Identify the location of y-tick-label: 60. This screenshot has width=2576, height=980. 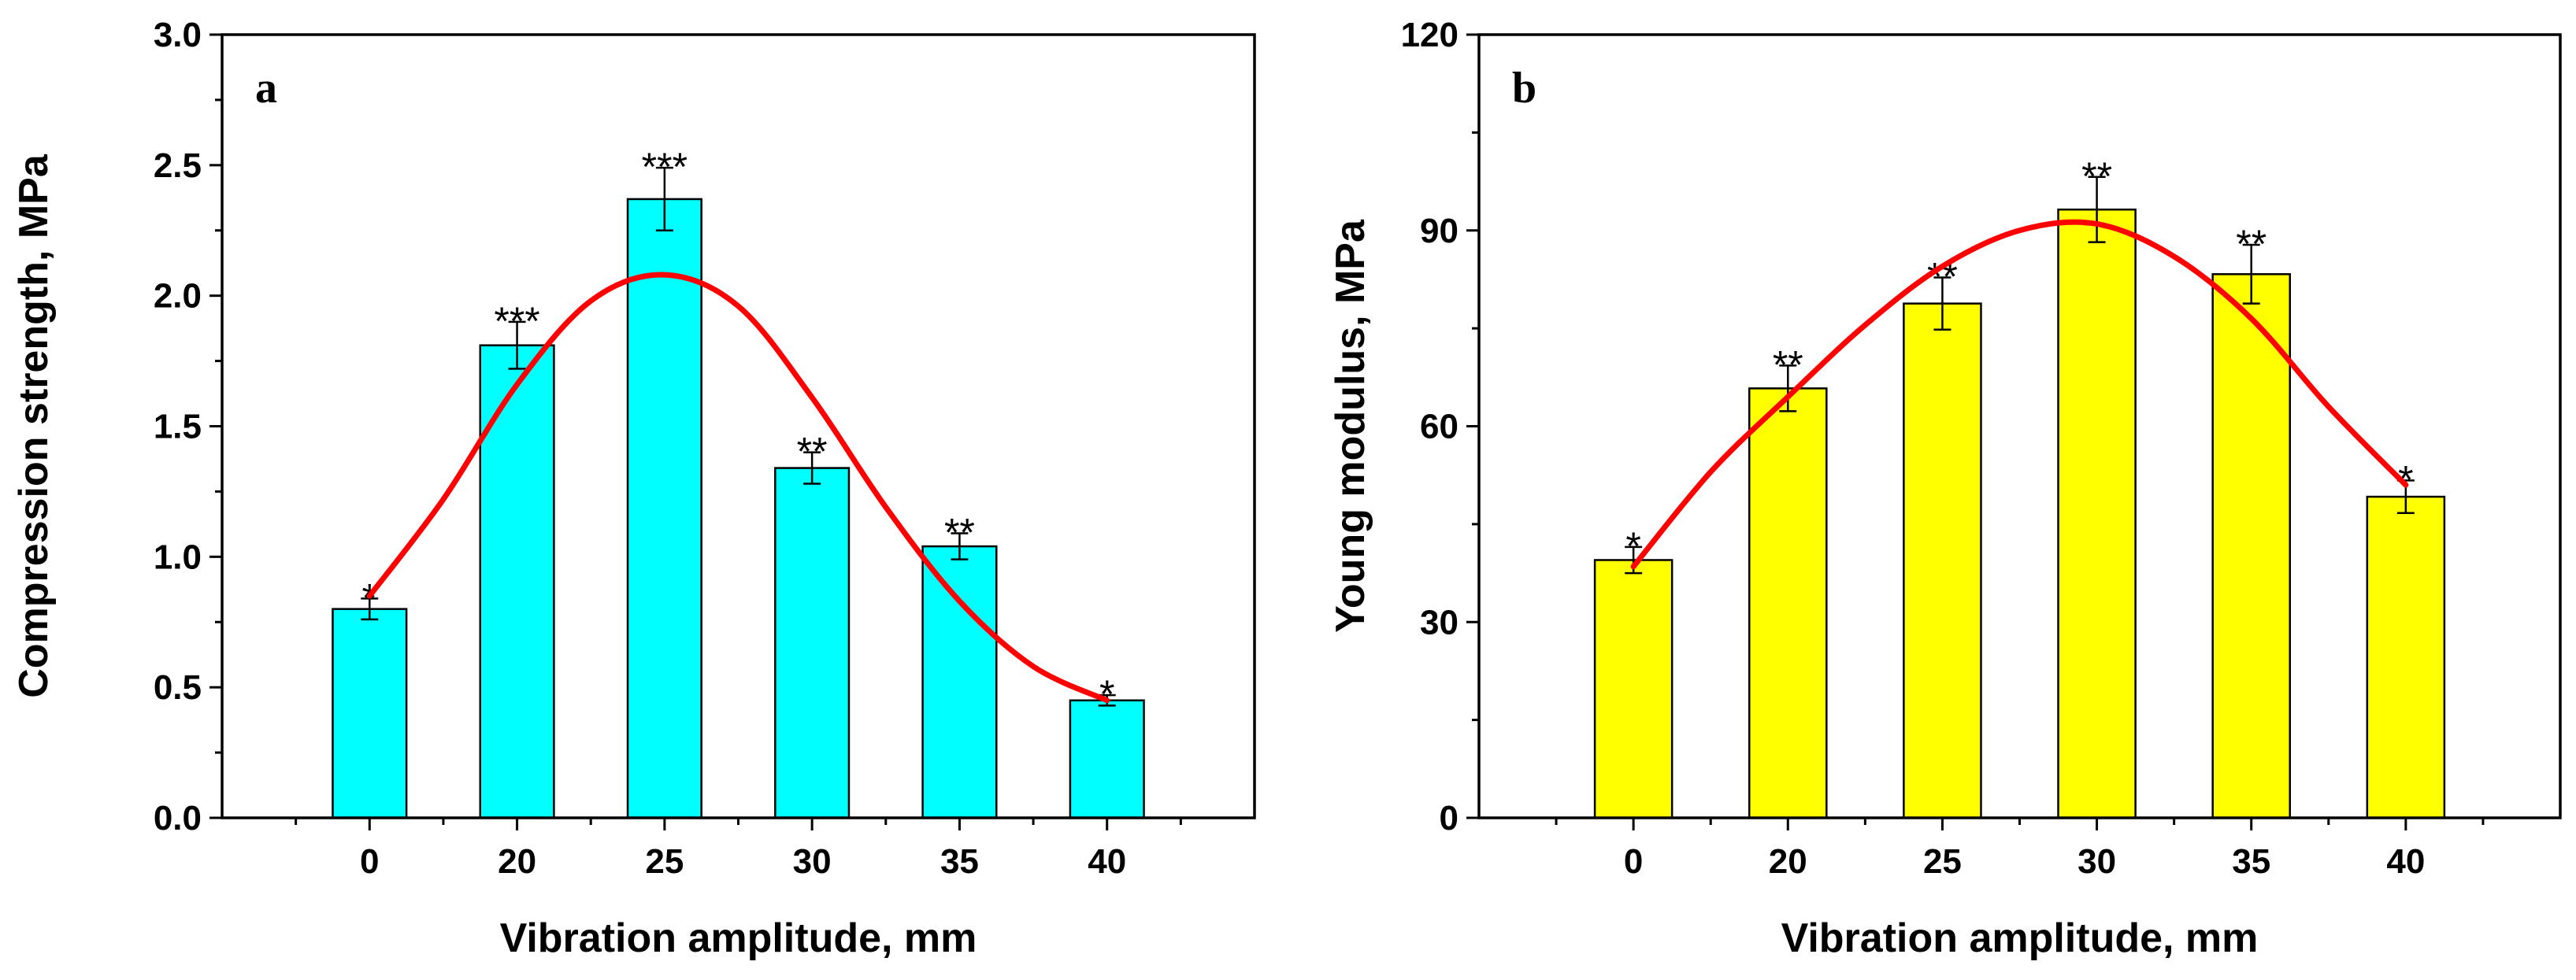
(1439, 427).